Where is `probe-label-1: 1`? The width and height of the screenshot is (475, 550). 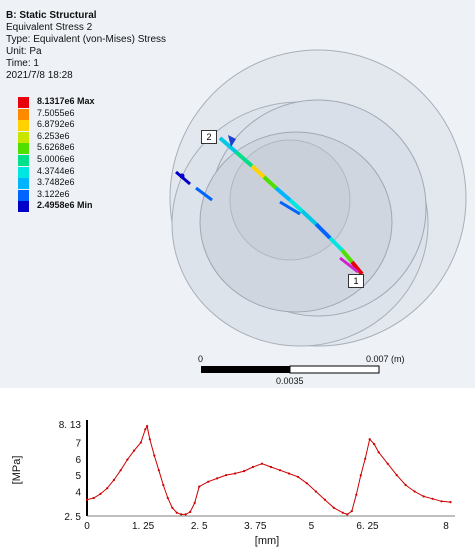
probe-label-1: 1 is located at coordinates (356, 281).